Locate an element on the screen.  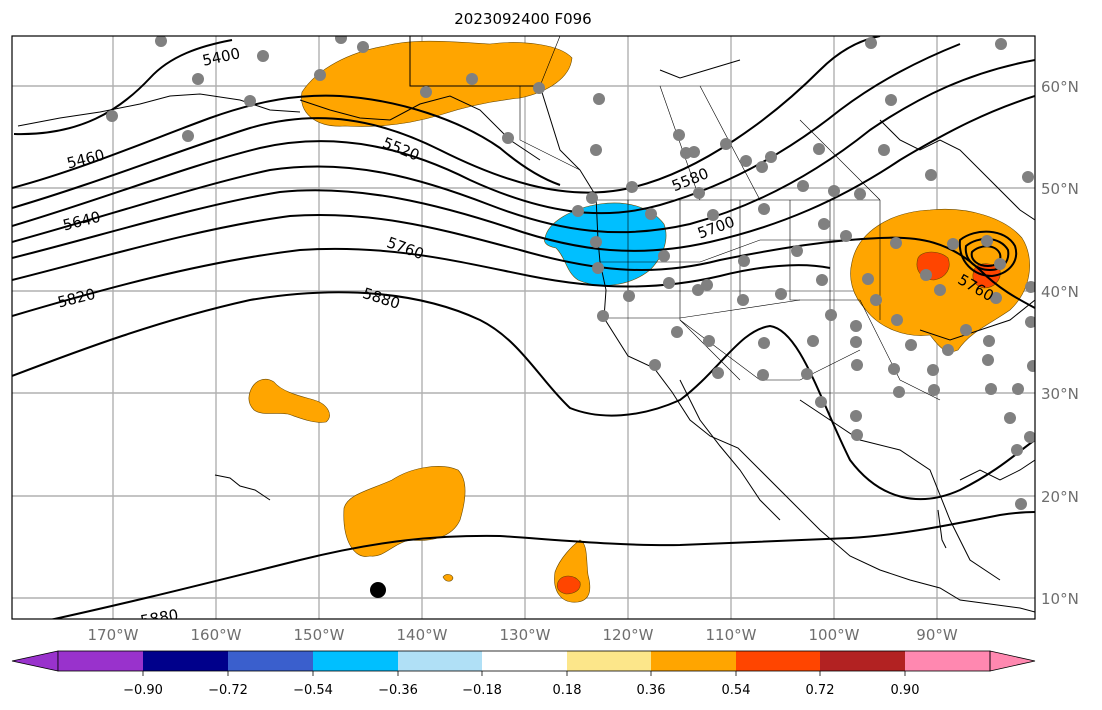
lat-label: 20°N is located at coordinates (1060, 497).